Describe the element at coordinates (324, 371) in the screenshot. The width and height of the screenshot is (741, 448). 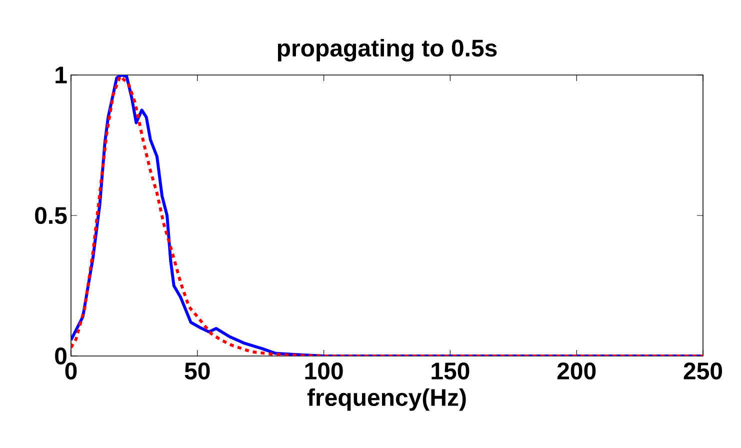
I see `x-tick-label: 100` at that location.